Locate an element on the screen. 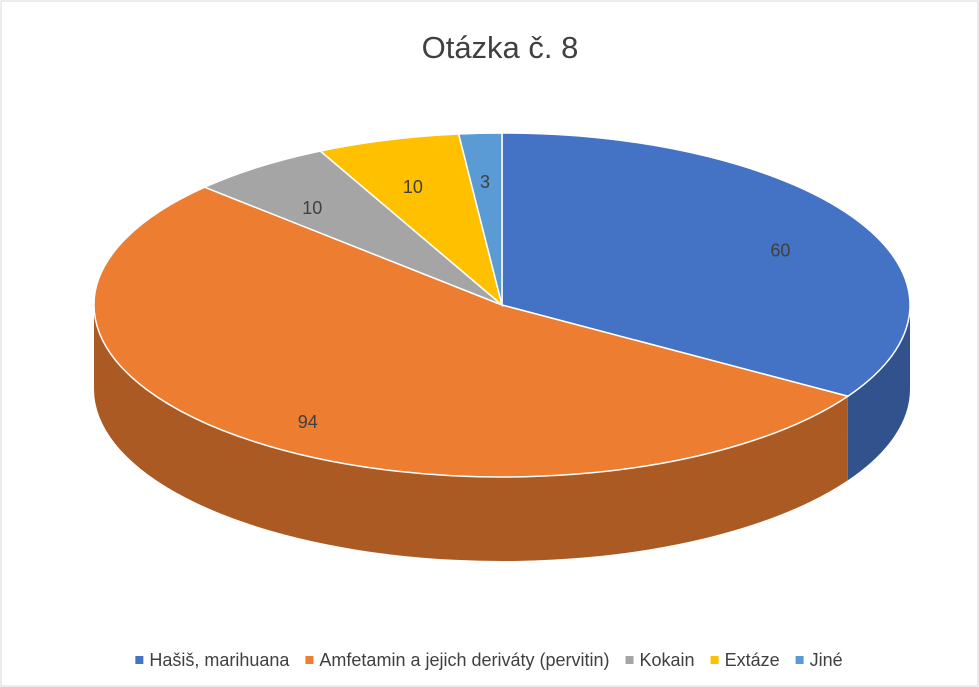 Image resolution: width=979 pixels, height=687 pixels. slice-side is located at coordinates (878, 393).